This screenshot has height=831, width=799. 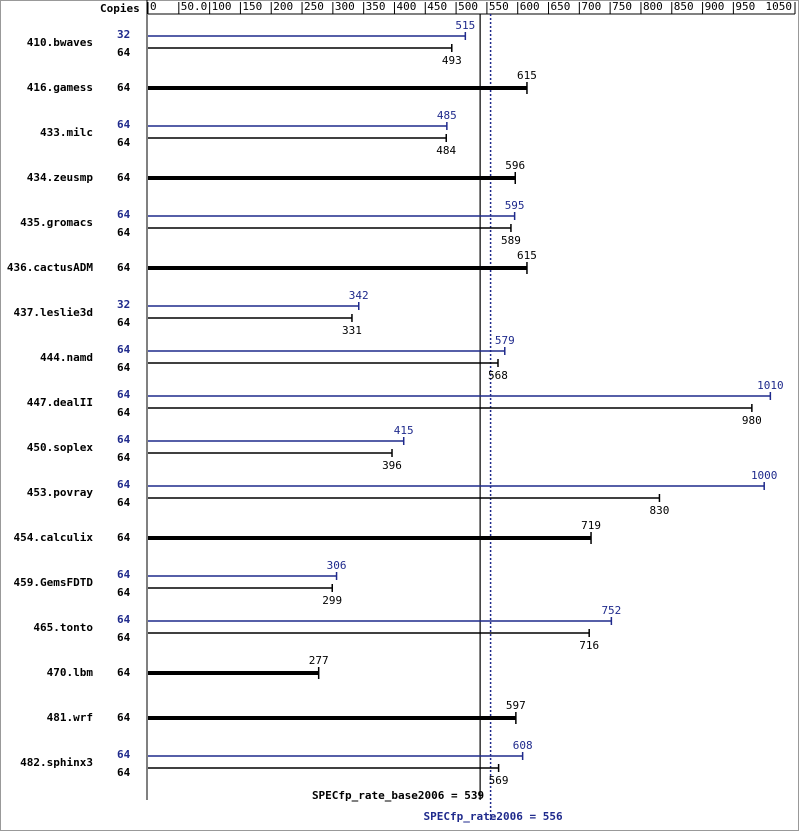 I want to click on value-label: 1010, so click(x=770, y=385).